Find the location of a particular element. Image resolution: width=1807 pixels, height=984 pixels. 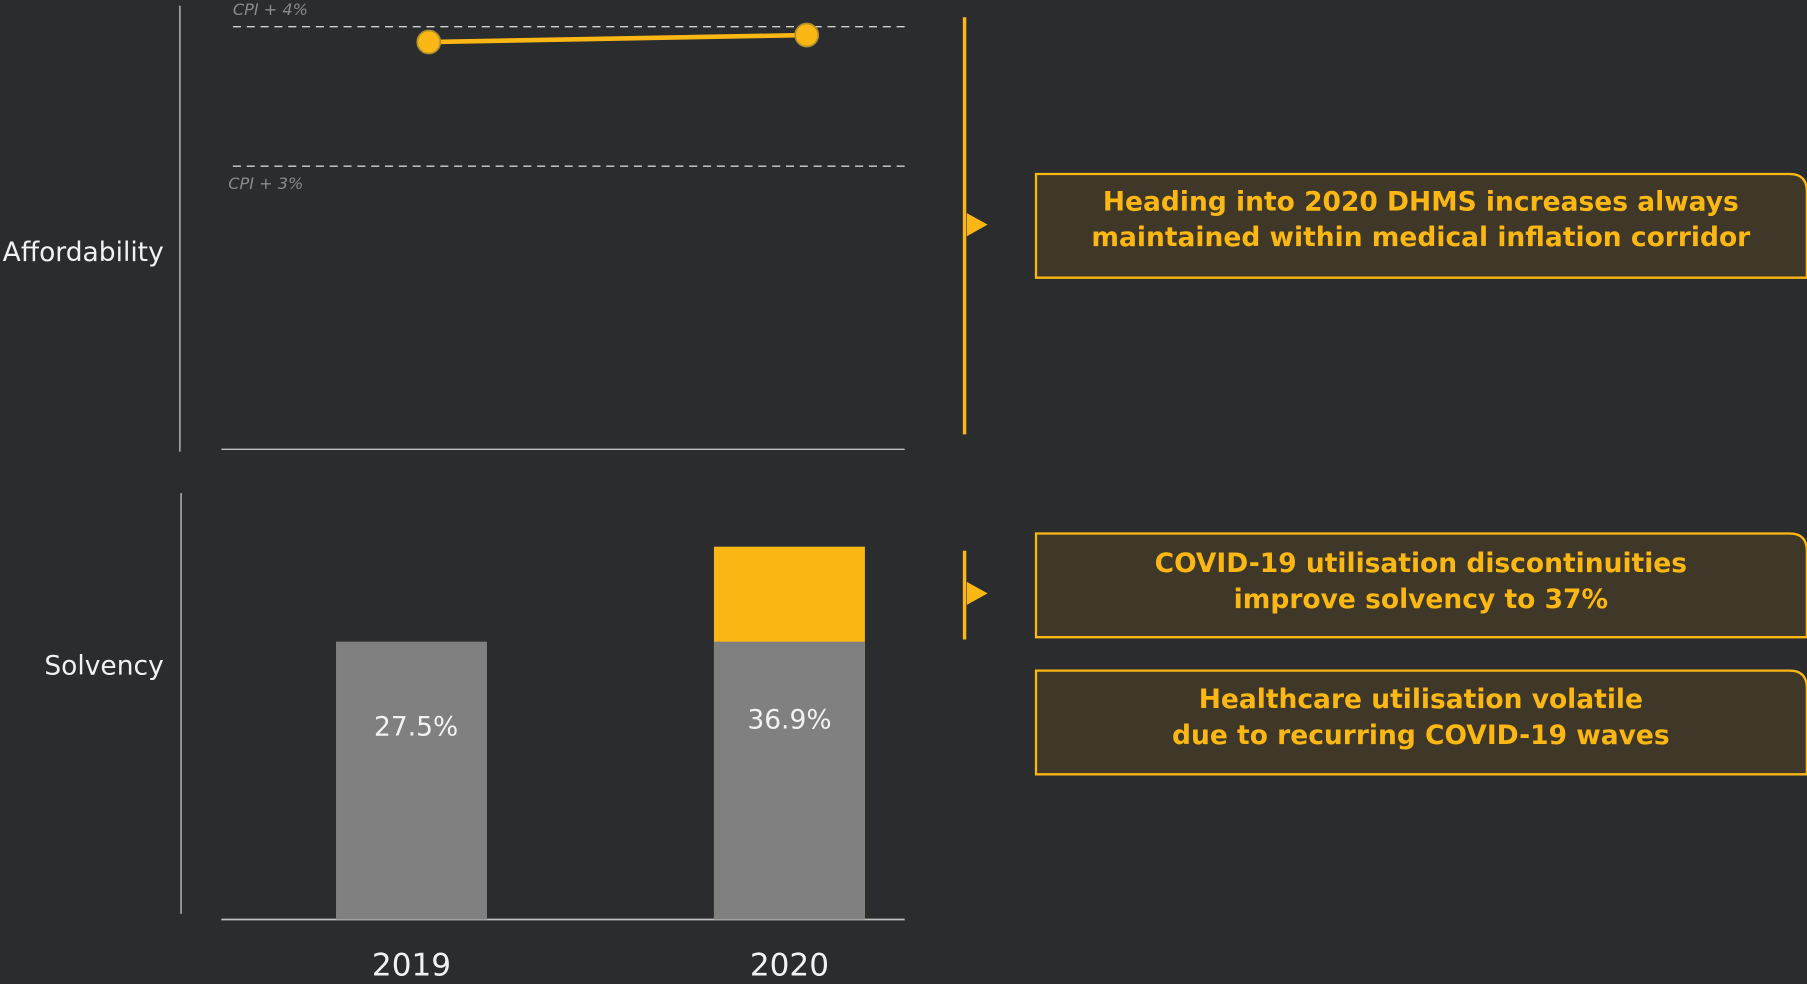

x-tick-label: 2019 is located at coordinates (411, 966).